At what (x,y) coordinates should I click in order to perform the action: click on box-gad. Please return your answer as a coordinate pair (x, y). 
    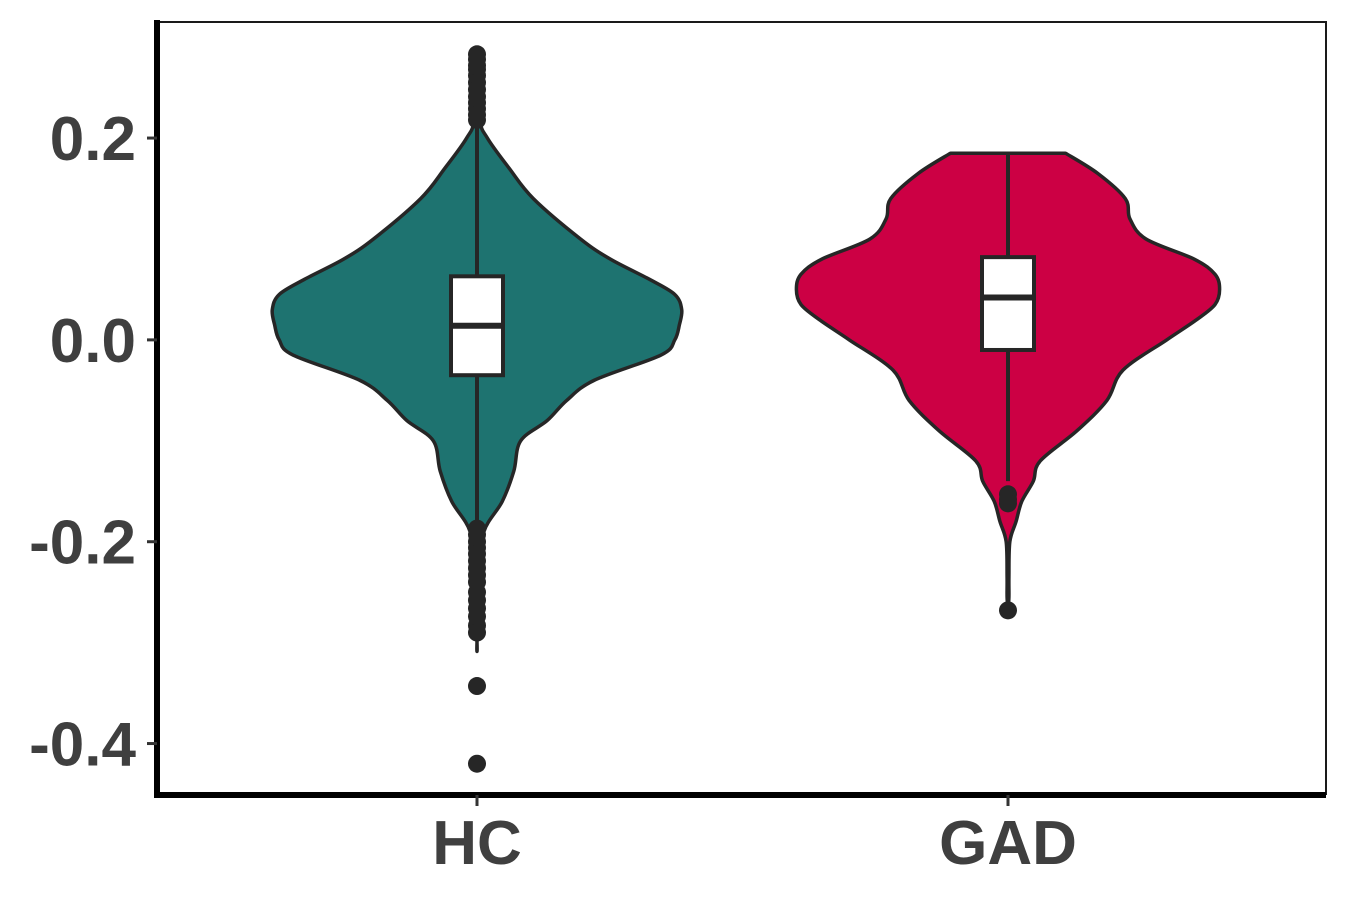
    Looking at the image, I should click on (1008, 303).